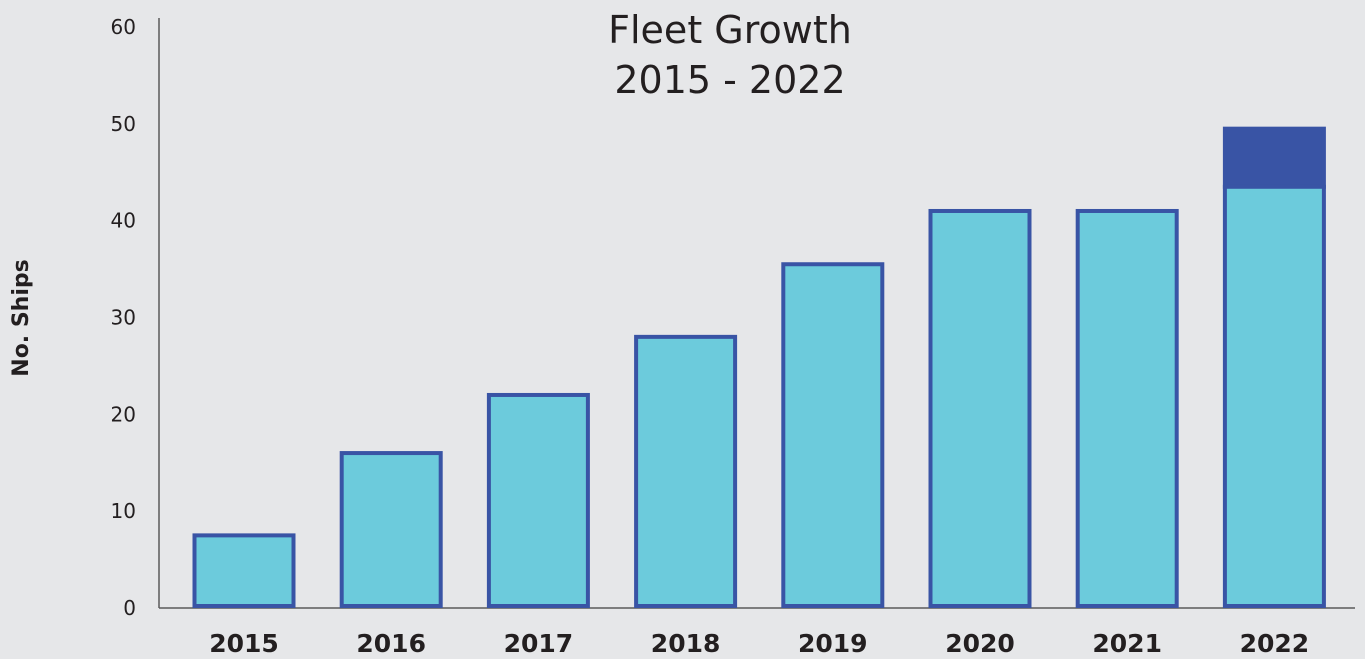  Describe the element at coordinates (833, 643) in the screenshot. I see `x-tick-label-2019: 2019` at that location.